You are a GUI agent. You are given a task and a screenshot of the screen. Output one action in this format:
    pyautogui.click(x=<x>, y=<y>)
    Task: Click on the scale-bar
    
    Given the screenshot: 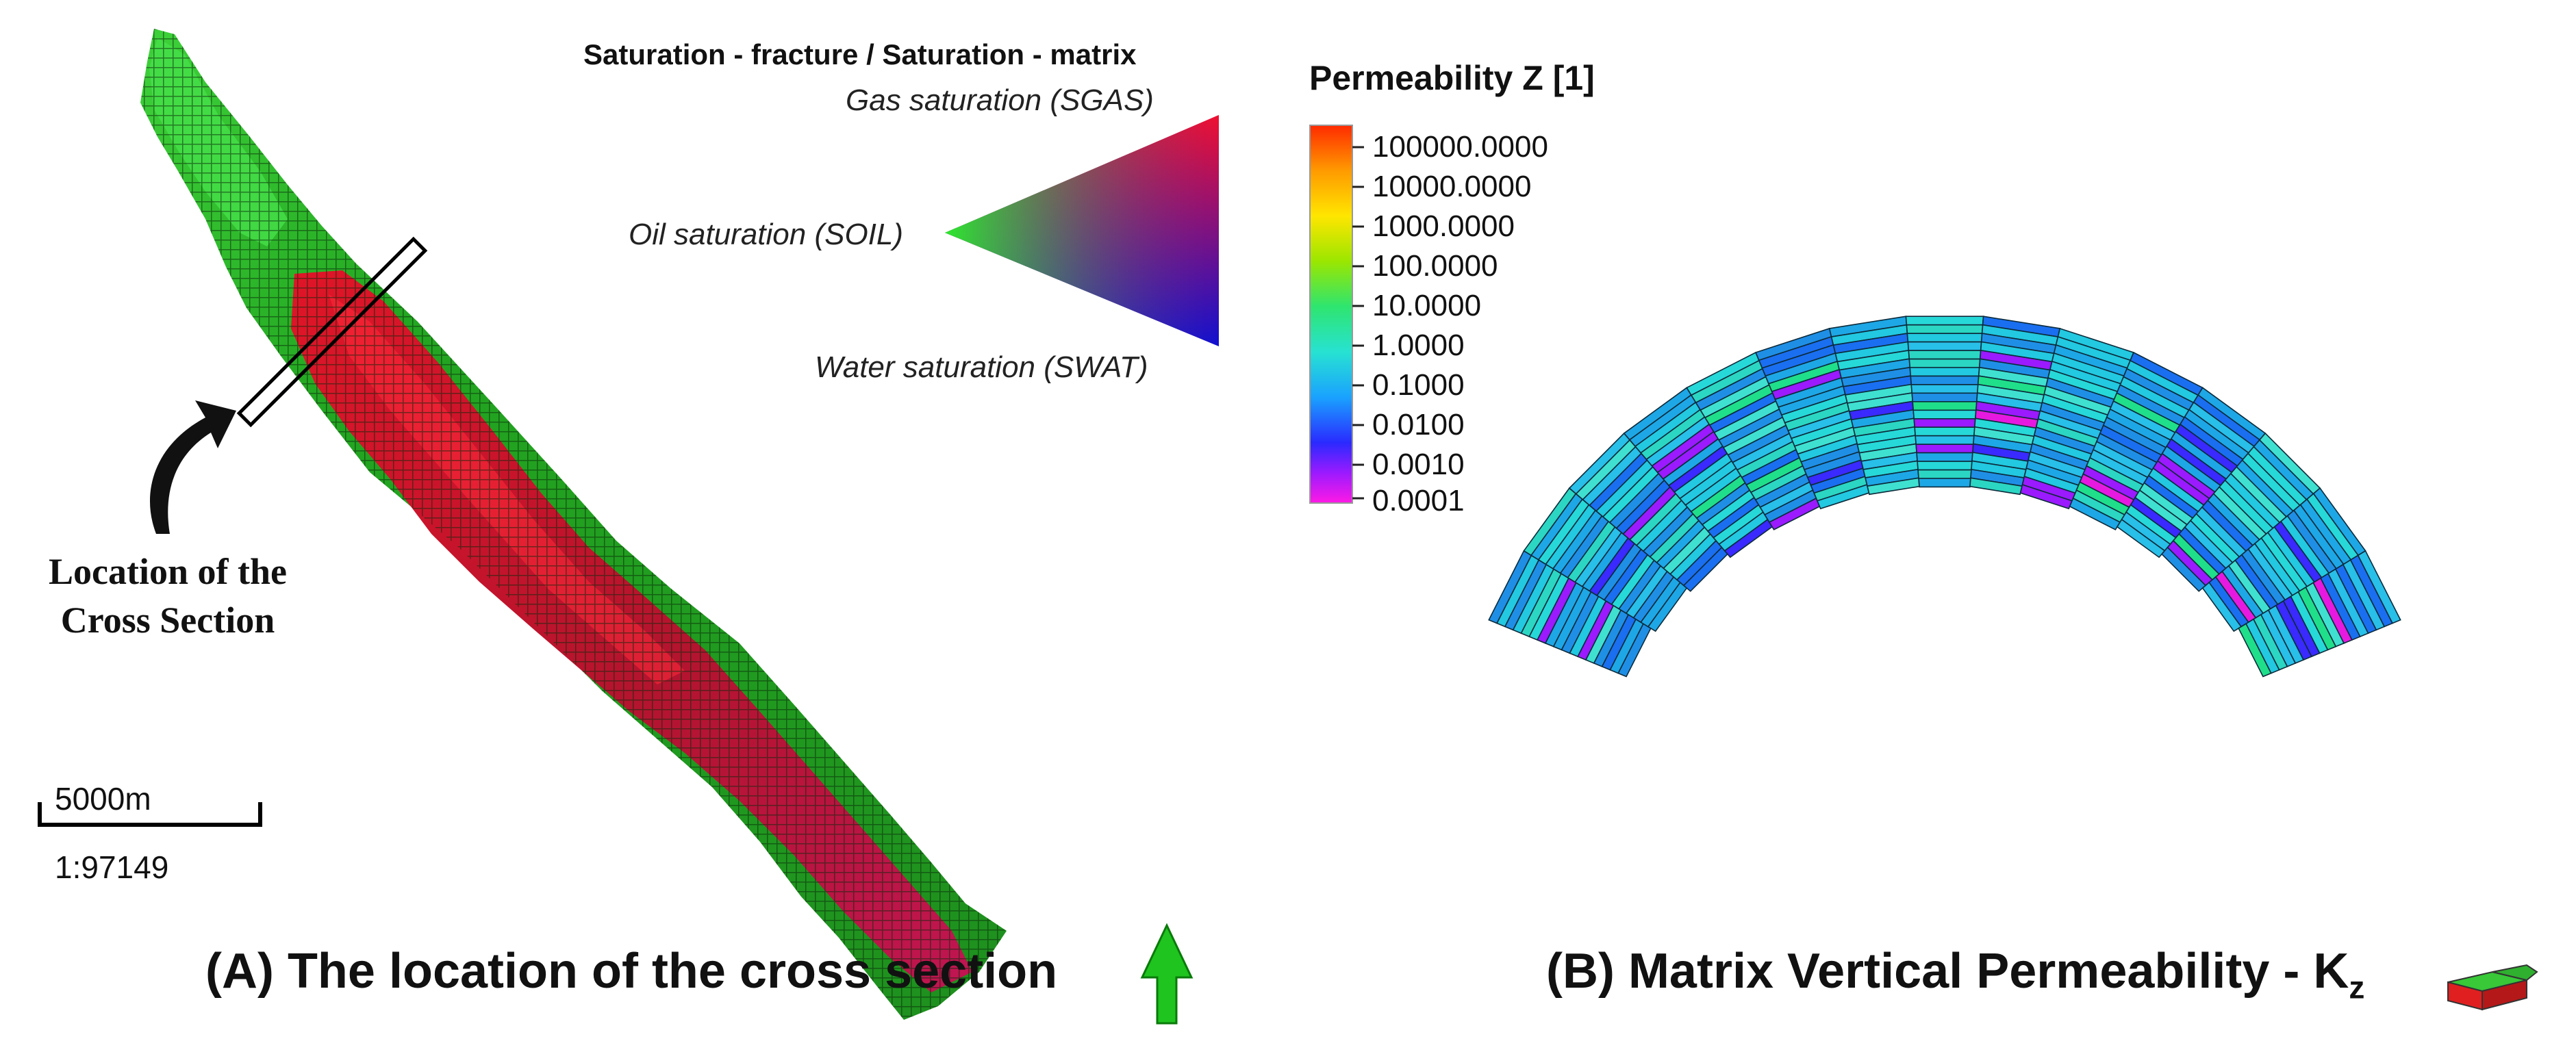 What is the action you would take?
    pyautogui.click(x=150, y=814)
    